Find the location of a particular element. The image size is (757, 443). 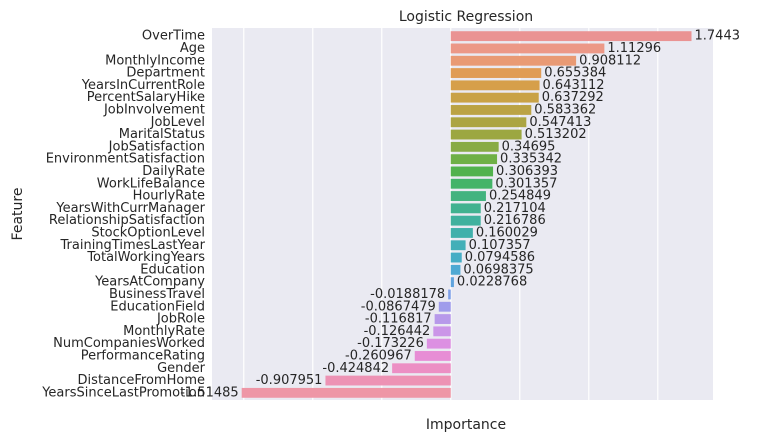

y-tick-label: TrainingTimesLastYear is located at coordinates (133, 245).